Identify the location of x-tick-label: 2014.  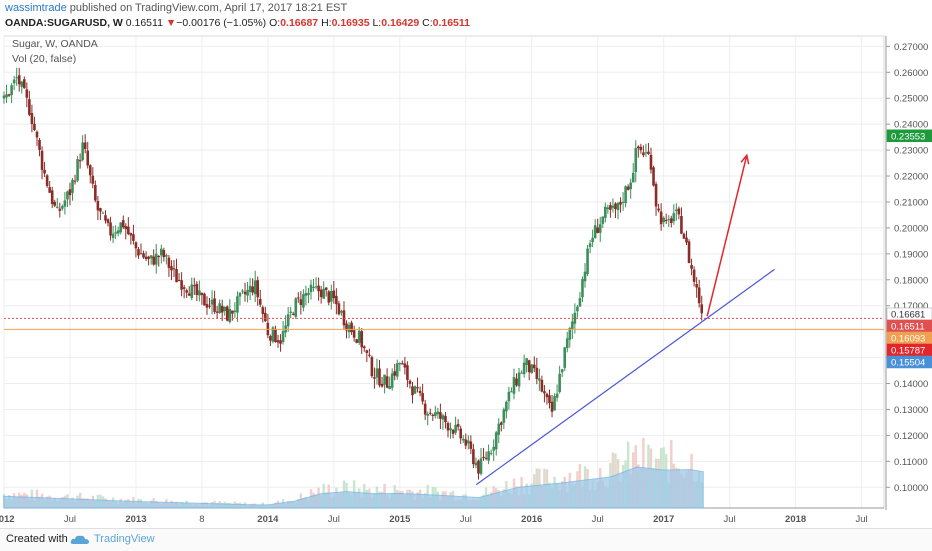
(268, 519).